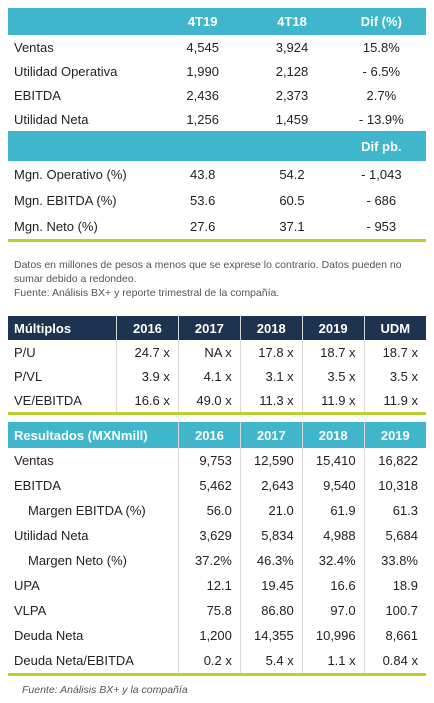 Image resolution: width=434 pixels, height=703 pixels. I want to click on data-row: UPA 12.1 19.45 16.6 18.9, so click(217, 585).